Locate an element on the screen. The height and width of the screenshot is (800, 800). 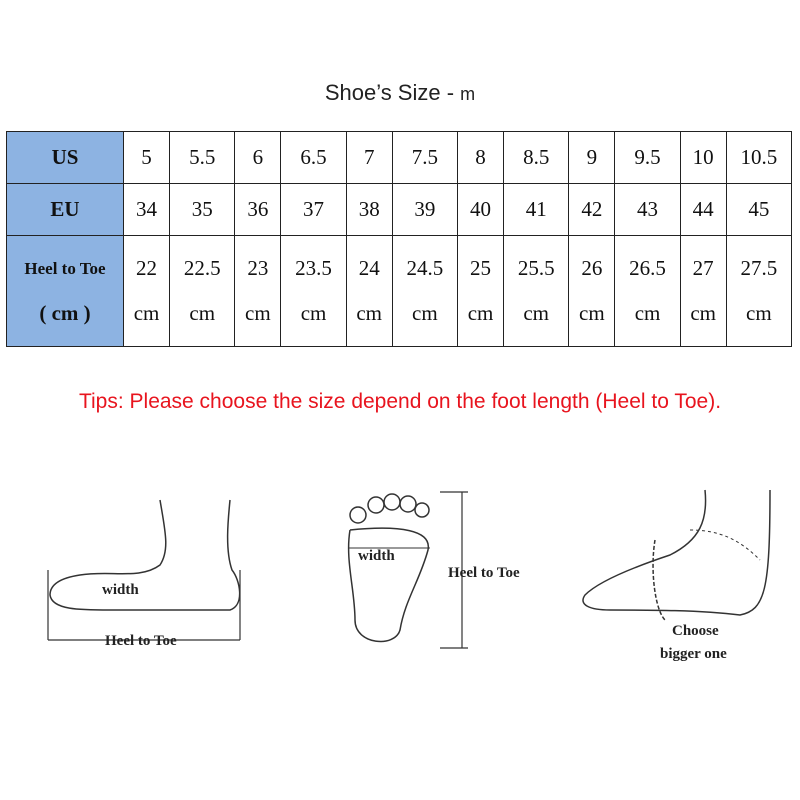
eu-cell: 38 is located at coordinates (369, 209).